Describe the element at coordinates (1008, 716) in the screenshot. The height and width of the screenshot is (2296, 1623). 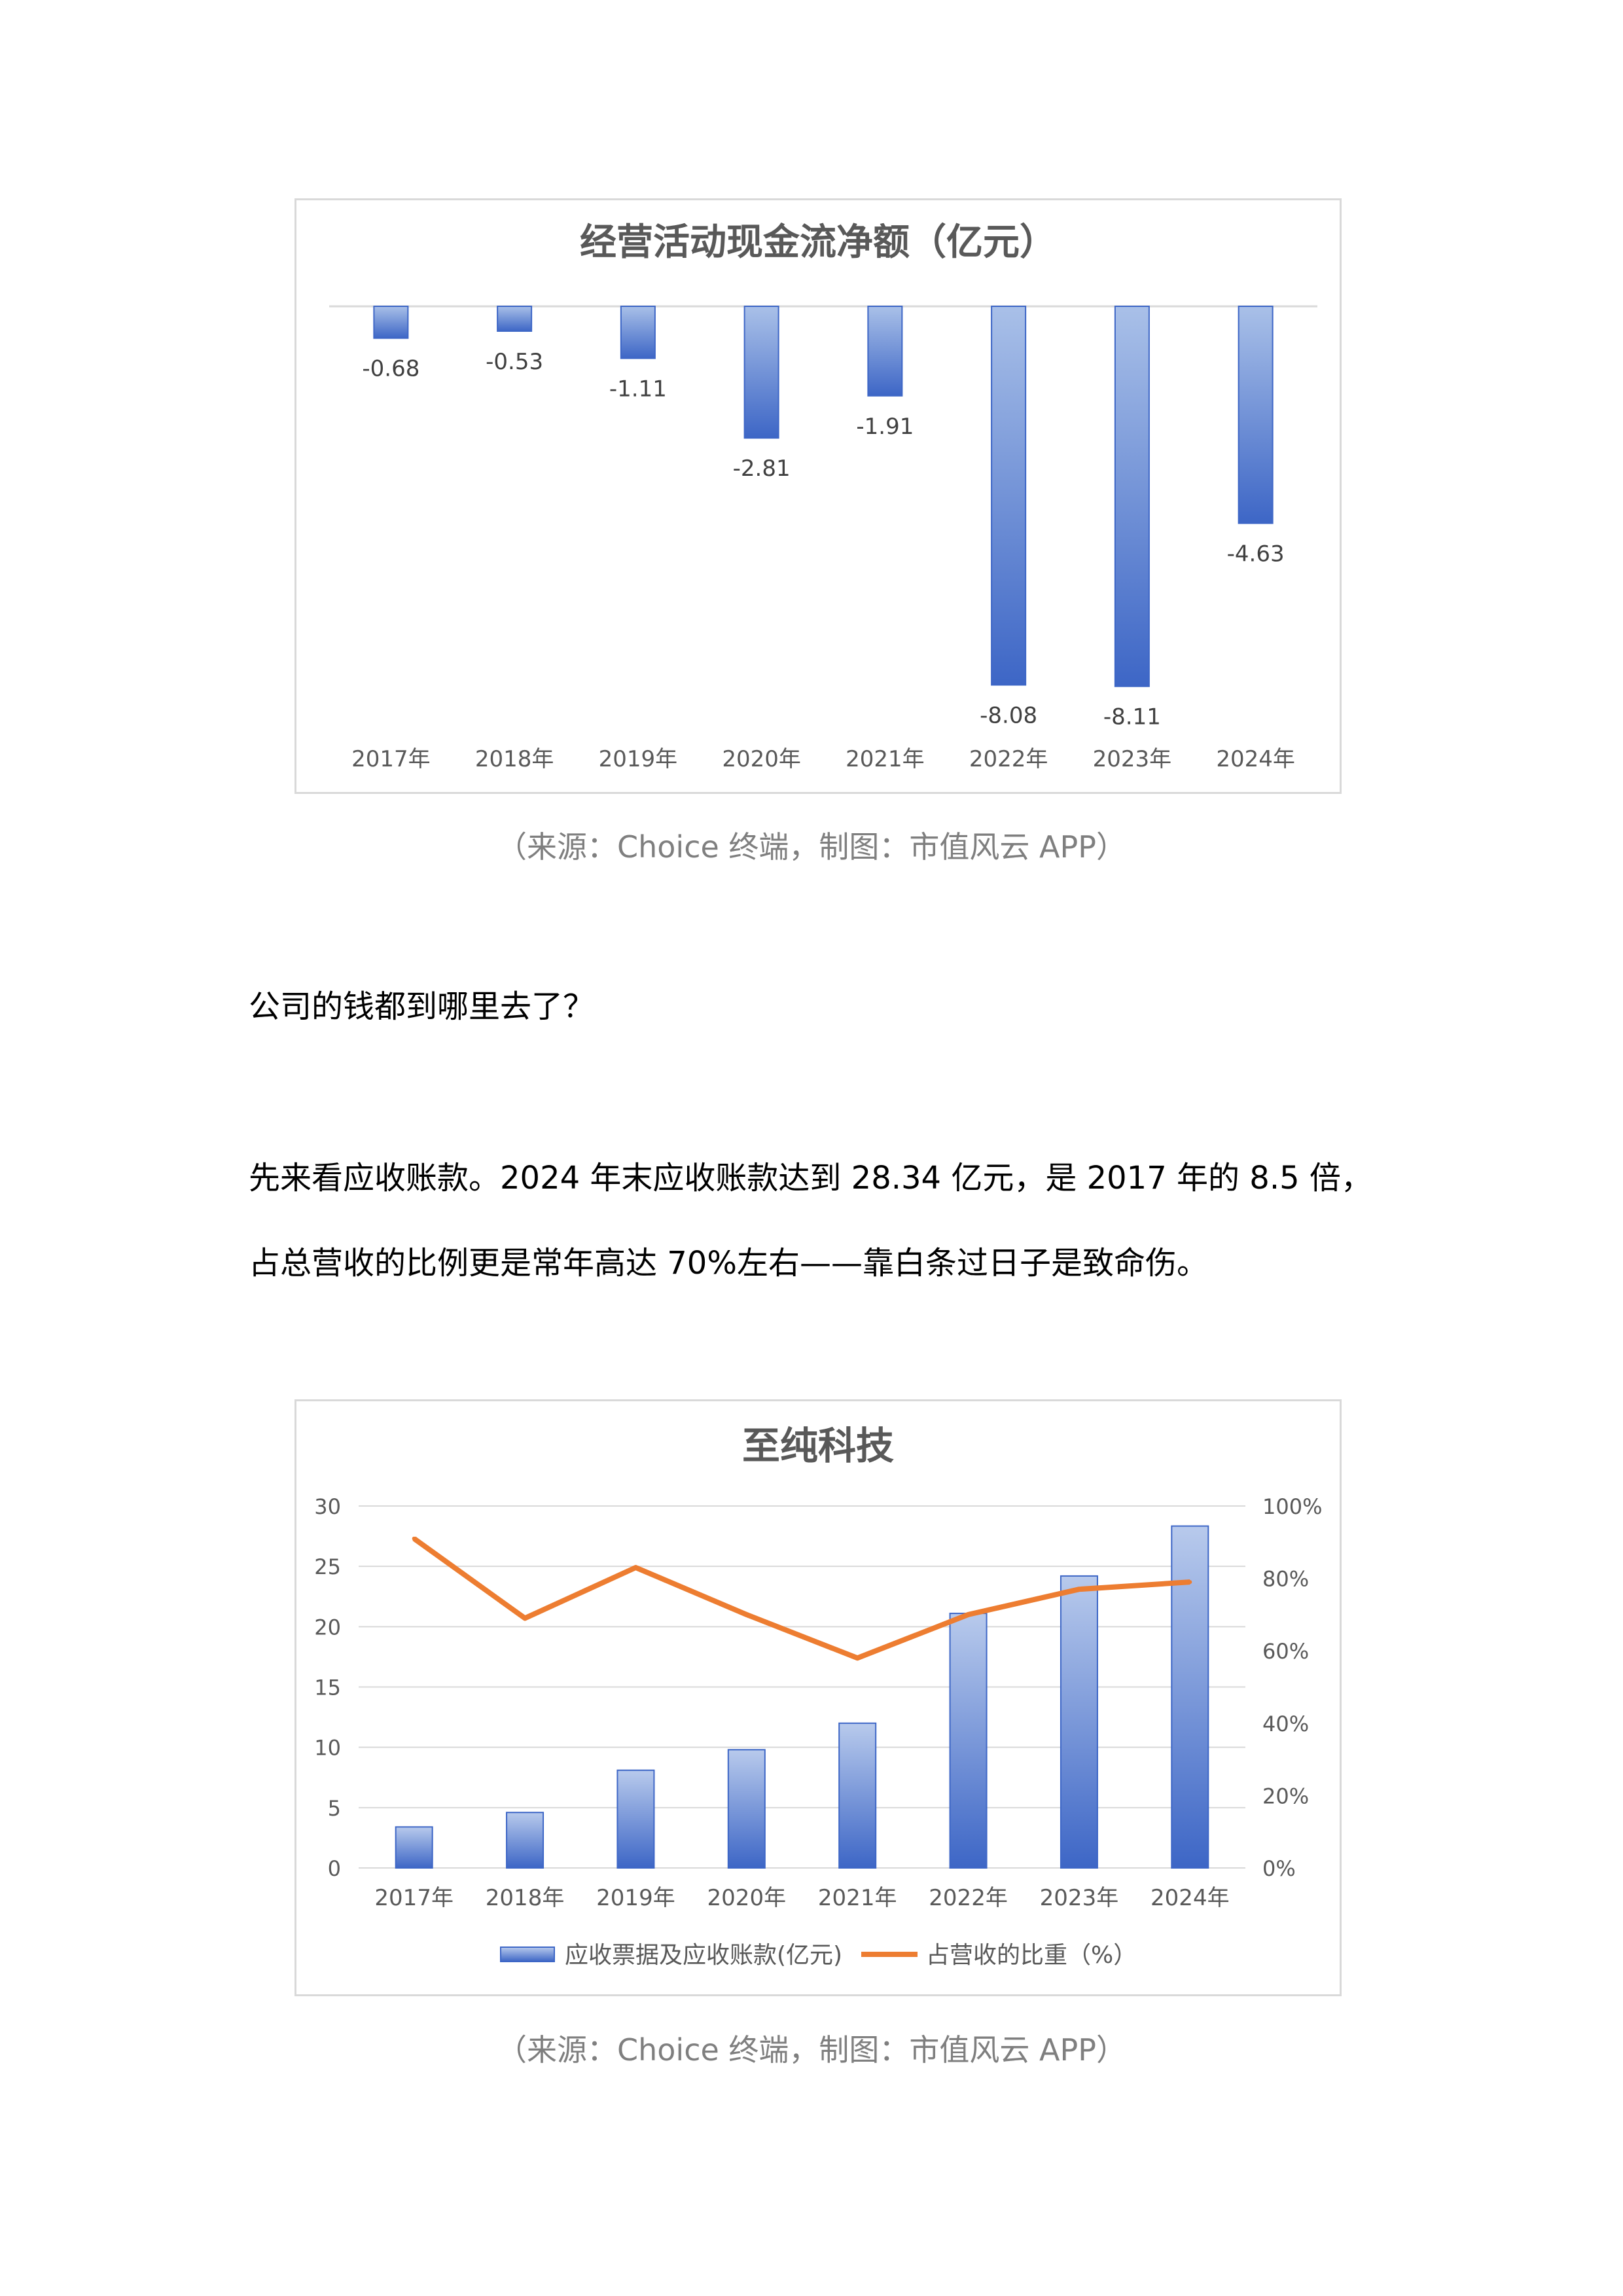
I see `data-label-5: -8.08` at that location.